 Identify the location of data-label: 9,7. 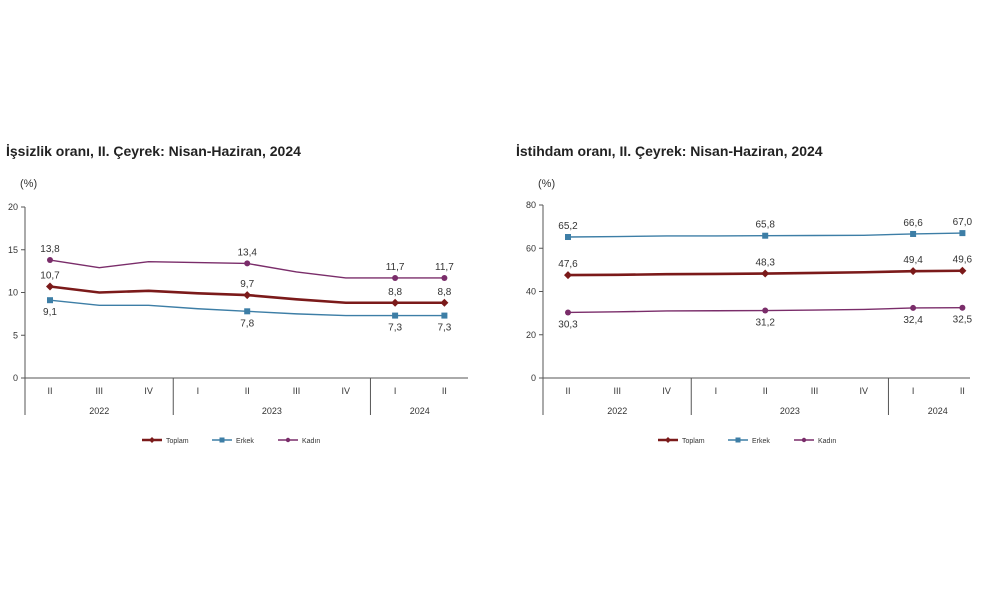
(247, 284).